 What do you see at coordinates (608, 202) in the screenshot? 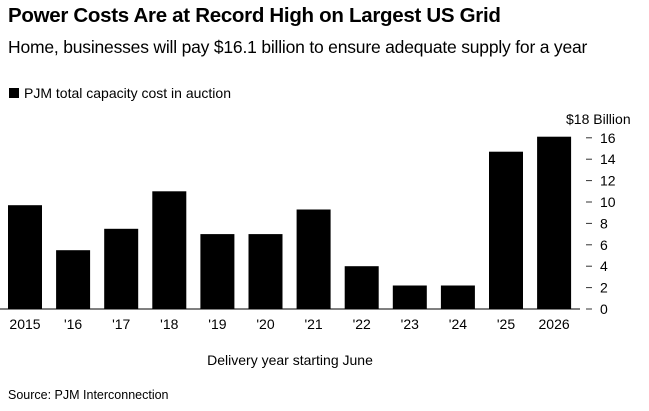
I see `y-tick-label: 10` at bounding box center [608, 202].